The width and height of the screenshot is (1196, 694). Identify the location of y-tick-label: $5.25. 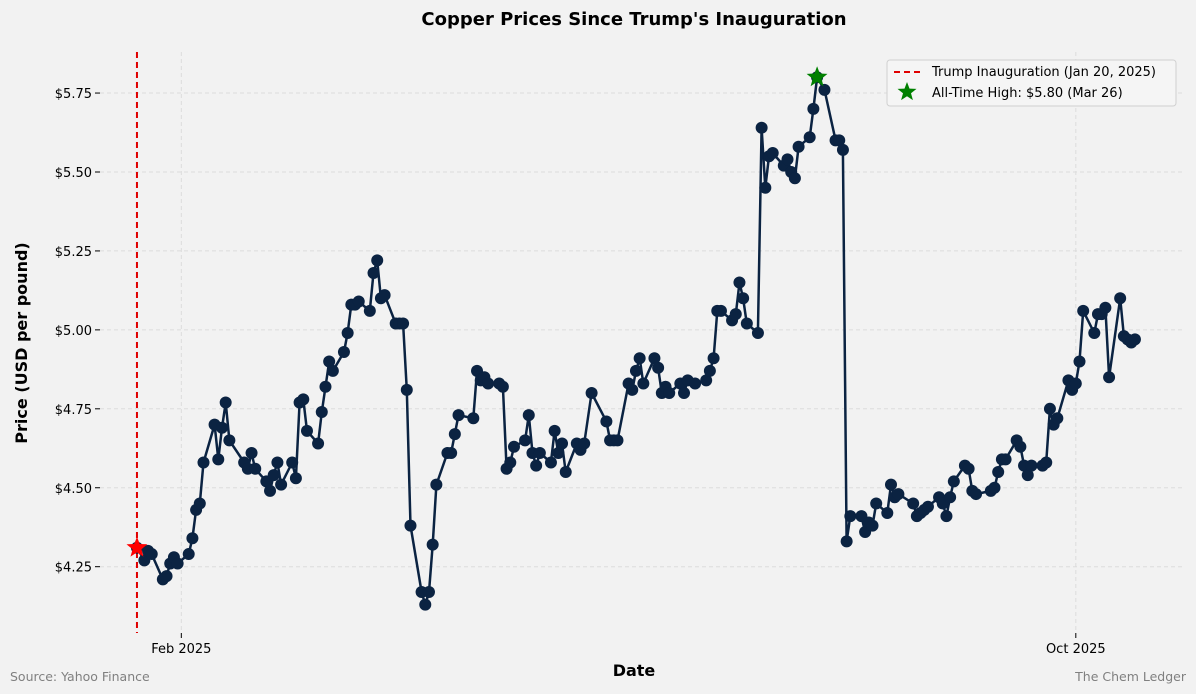
(73, 252).